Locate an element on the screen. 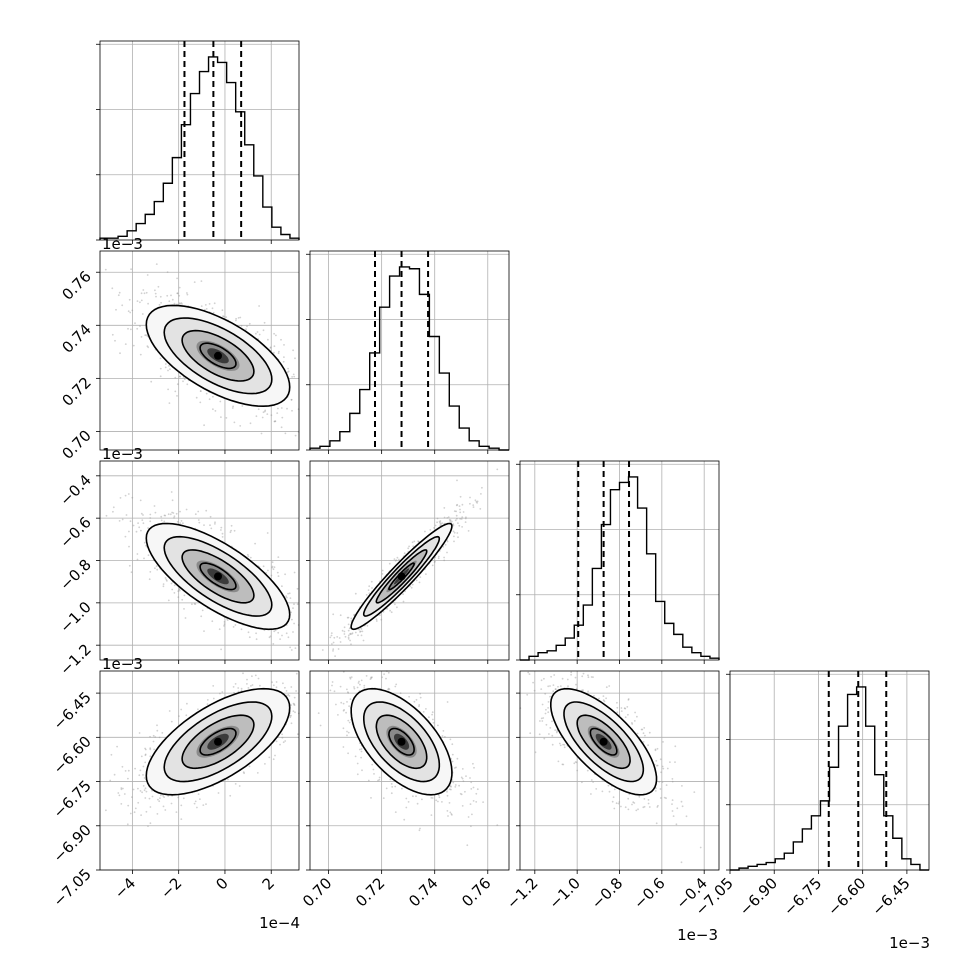 This screenshot has width=970, height=970. y-tick-label: −6.90 is located at coordinates (72, 843).